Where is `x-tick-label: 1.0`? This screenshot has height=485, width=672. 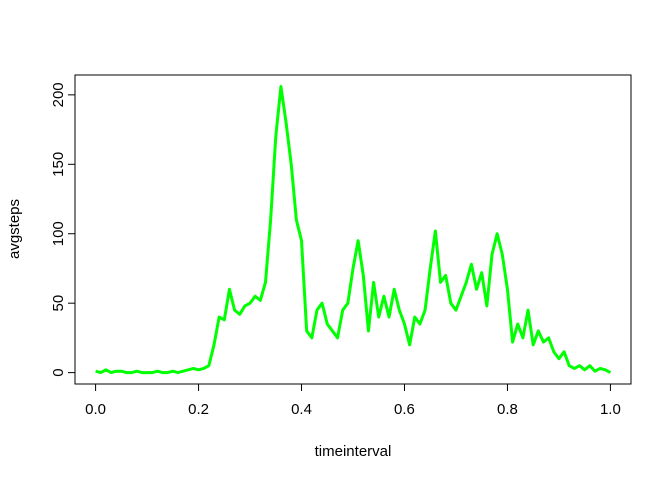
x-tick-label: 1.0 is located at coordinates (610, 409).